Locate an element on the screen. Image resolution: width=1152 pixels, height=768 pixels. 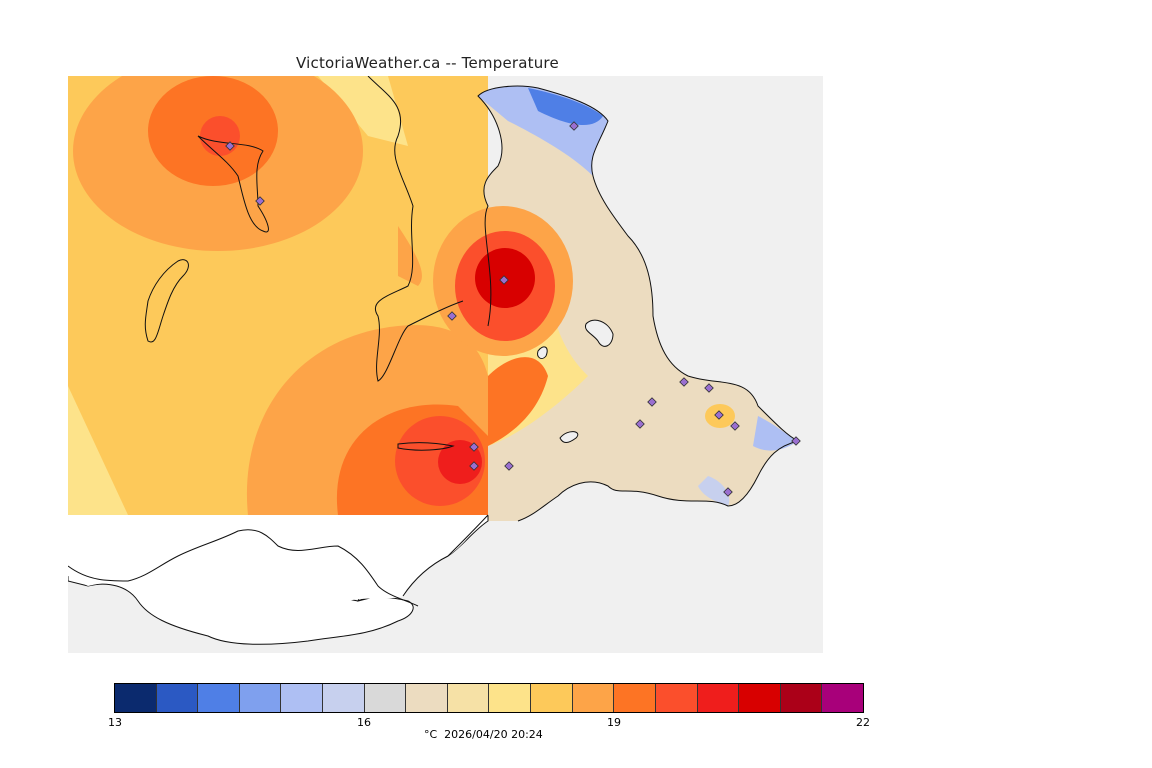
colorbar-tick-19: 19 is located at coordinates (614, 722).